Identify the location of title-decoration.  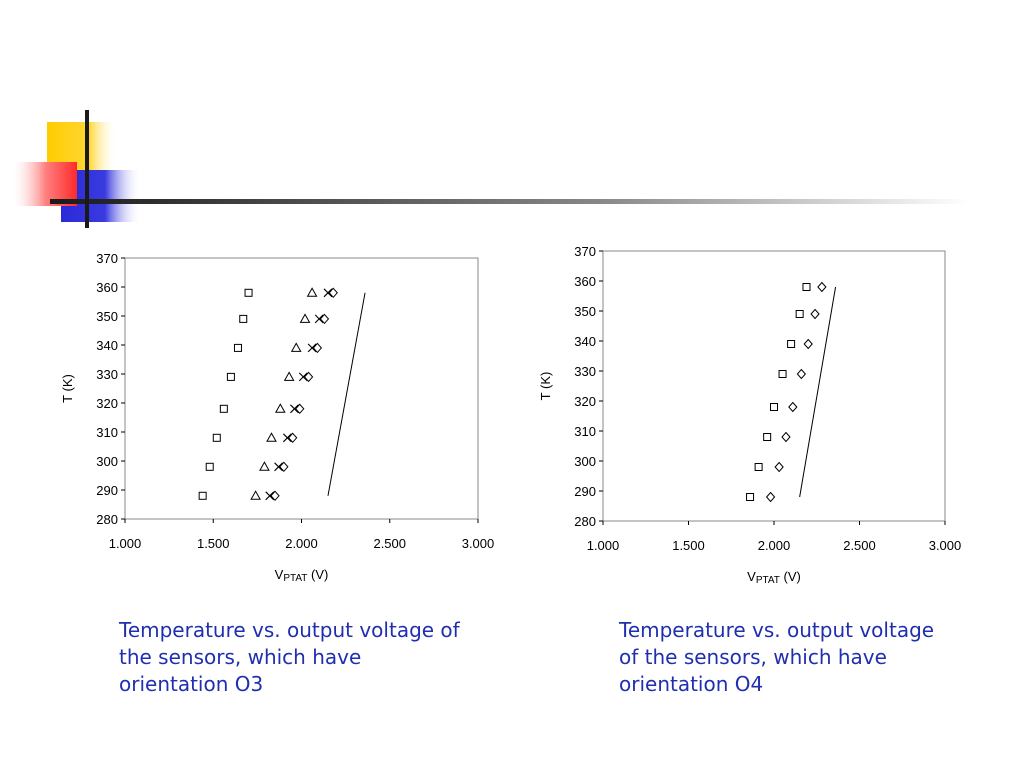
(492, 169).